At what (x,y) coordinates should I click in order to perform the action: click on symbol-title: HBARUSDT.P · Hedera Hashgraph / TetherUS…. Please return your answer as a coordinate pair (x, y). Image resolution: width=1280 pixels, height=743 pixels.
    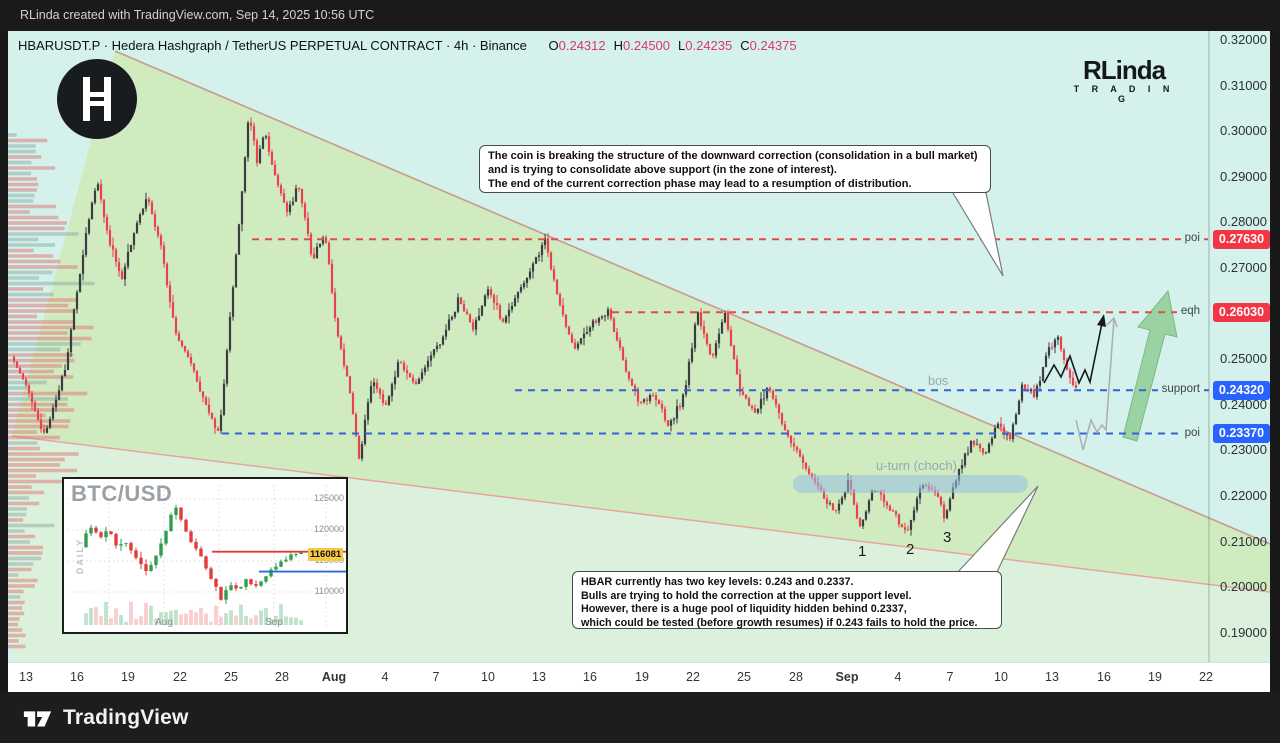
    Looking at the image, I should click on (272, 45).